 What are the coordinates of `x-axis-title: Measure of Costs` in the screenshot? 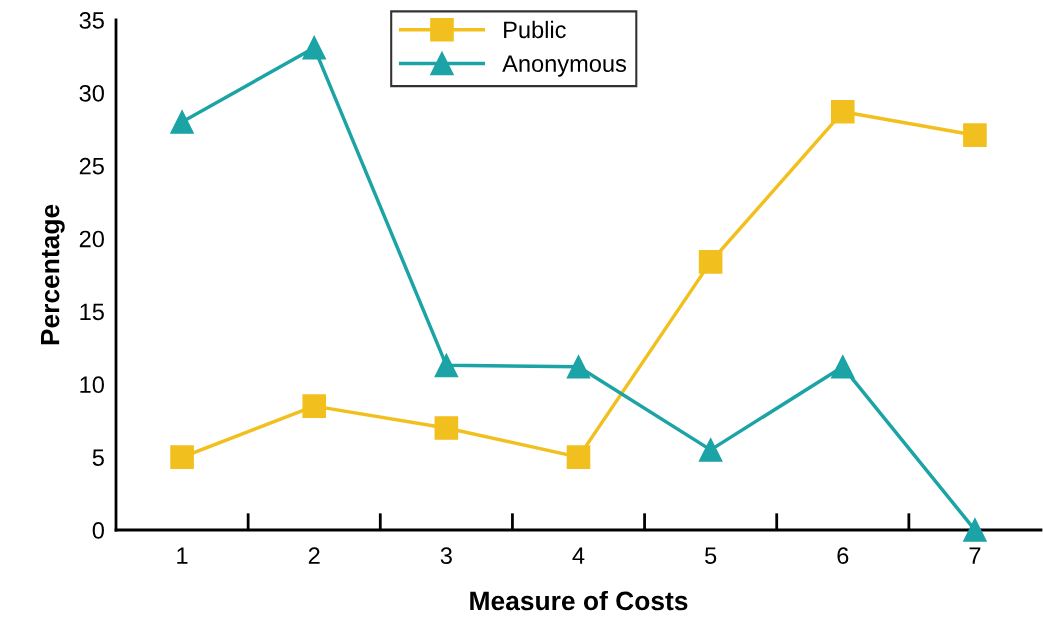 It's located at (579, 600).